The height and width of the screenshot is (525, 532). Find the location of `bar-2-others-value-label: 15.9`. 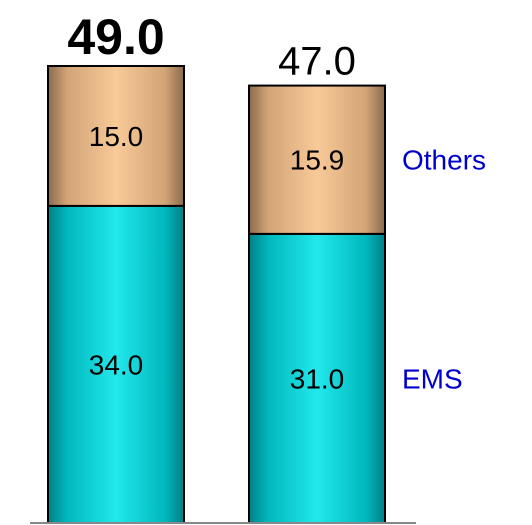

bar-2-others-value-label: 15.9 is located at coordinates (317, 160).